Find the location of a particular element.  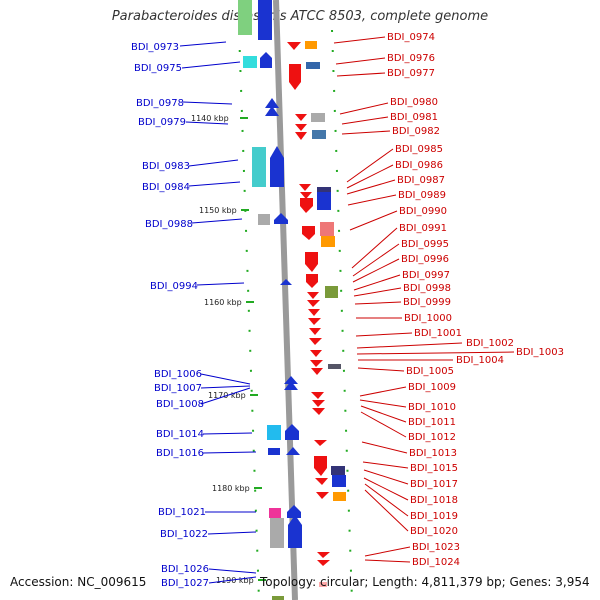

gene-label: BDI_1005 is located at coordinates (430, 371).